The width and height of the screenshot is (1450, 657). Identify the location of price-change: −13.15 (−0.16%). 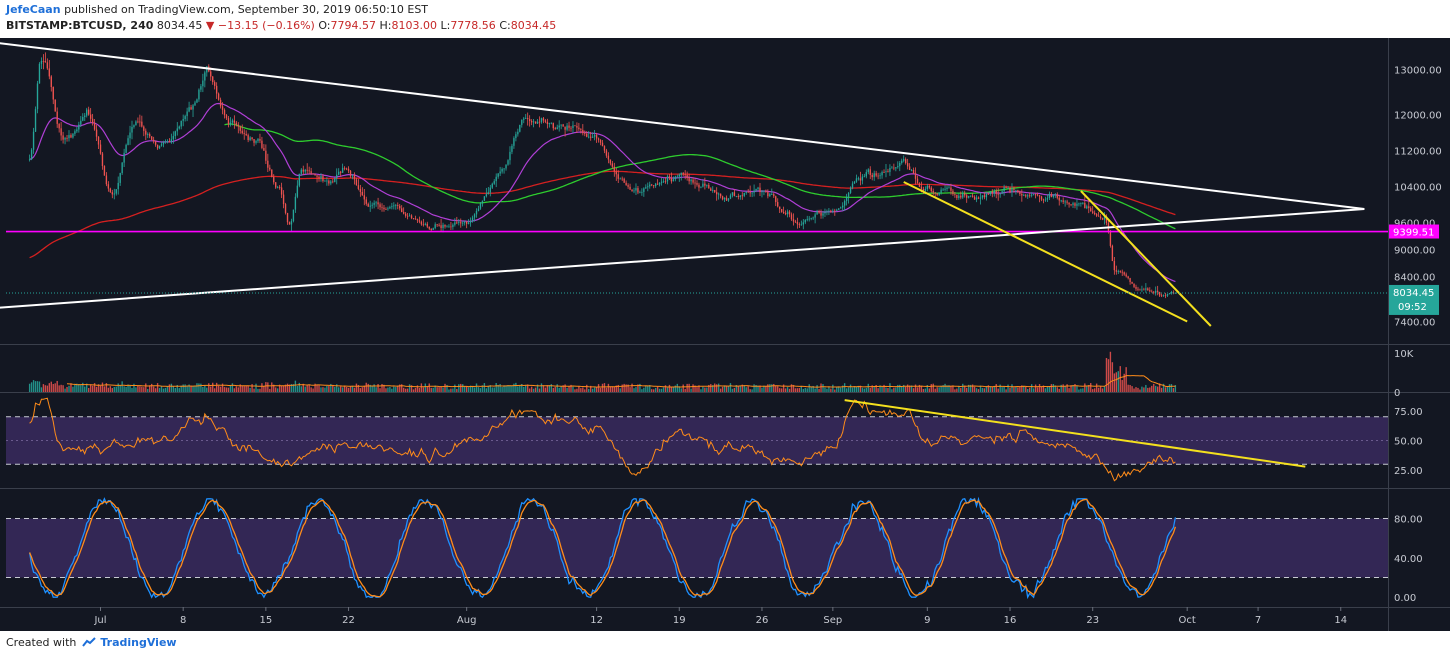
(266, 25).